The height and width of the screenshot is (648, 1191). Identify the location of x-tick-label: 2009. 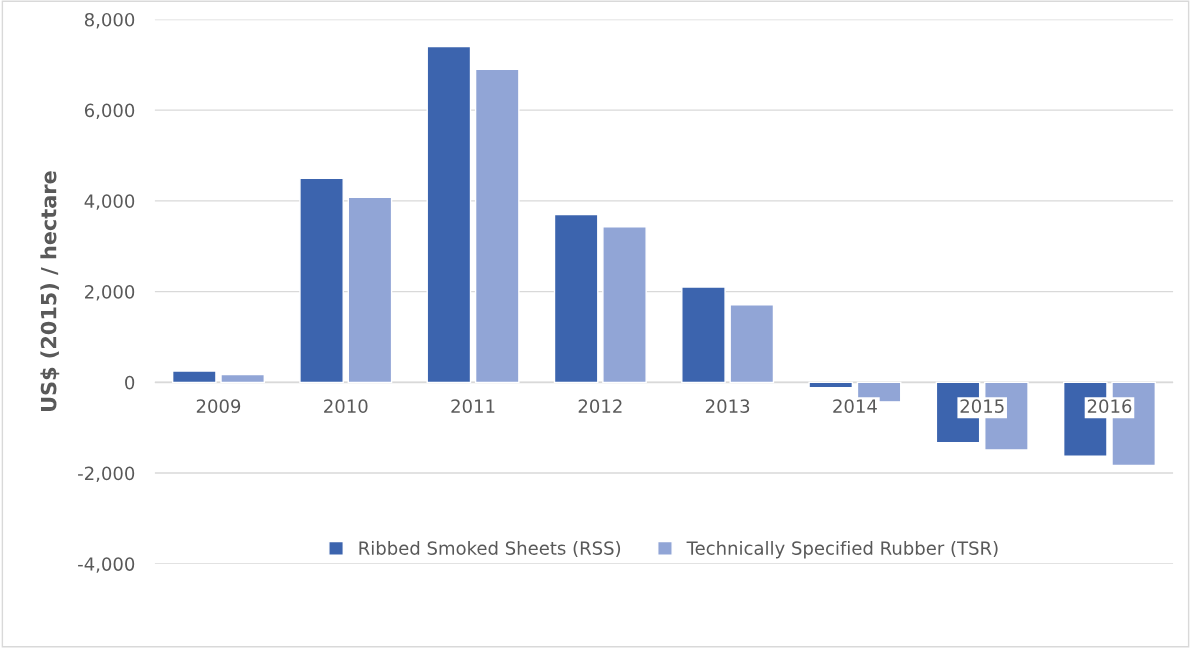
(218, 406).